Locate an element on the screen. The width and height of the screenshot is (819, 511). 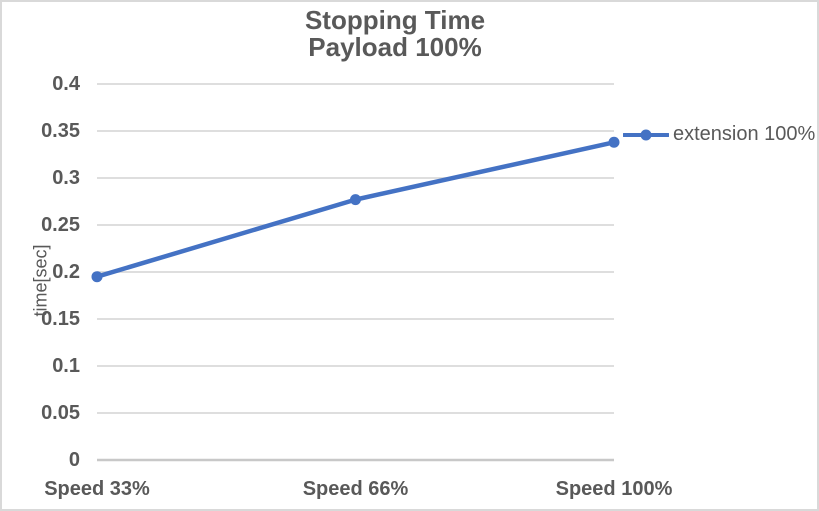
y-tick-label: 0.15 is located at coordinates (60, 319).